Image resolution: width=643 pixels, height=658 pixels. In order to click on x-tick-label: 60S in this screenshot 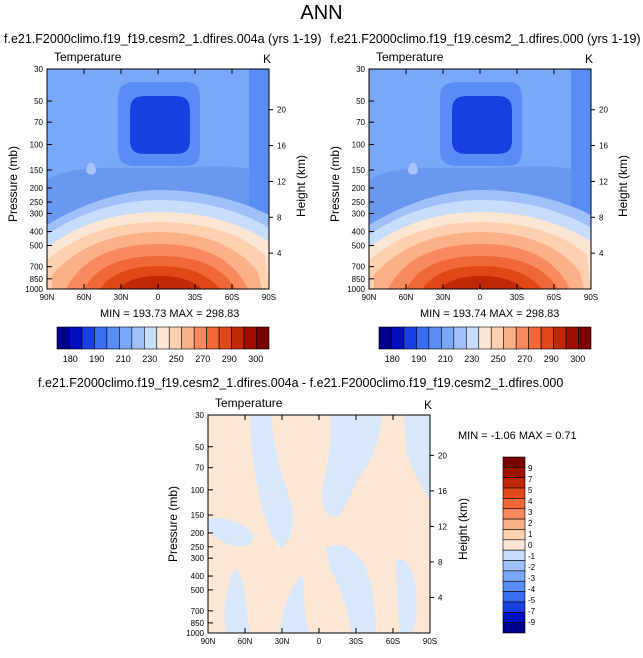, I will do `click(393, 641)`.